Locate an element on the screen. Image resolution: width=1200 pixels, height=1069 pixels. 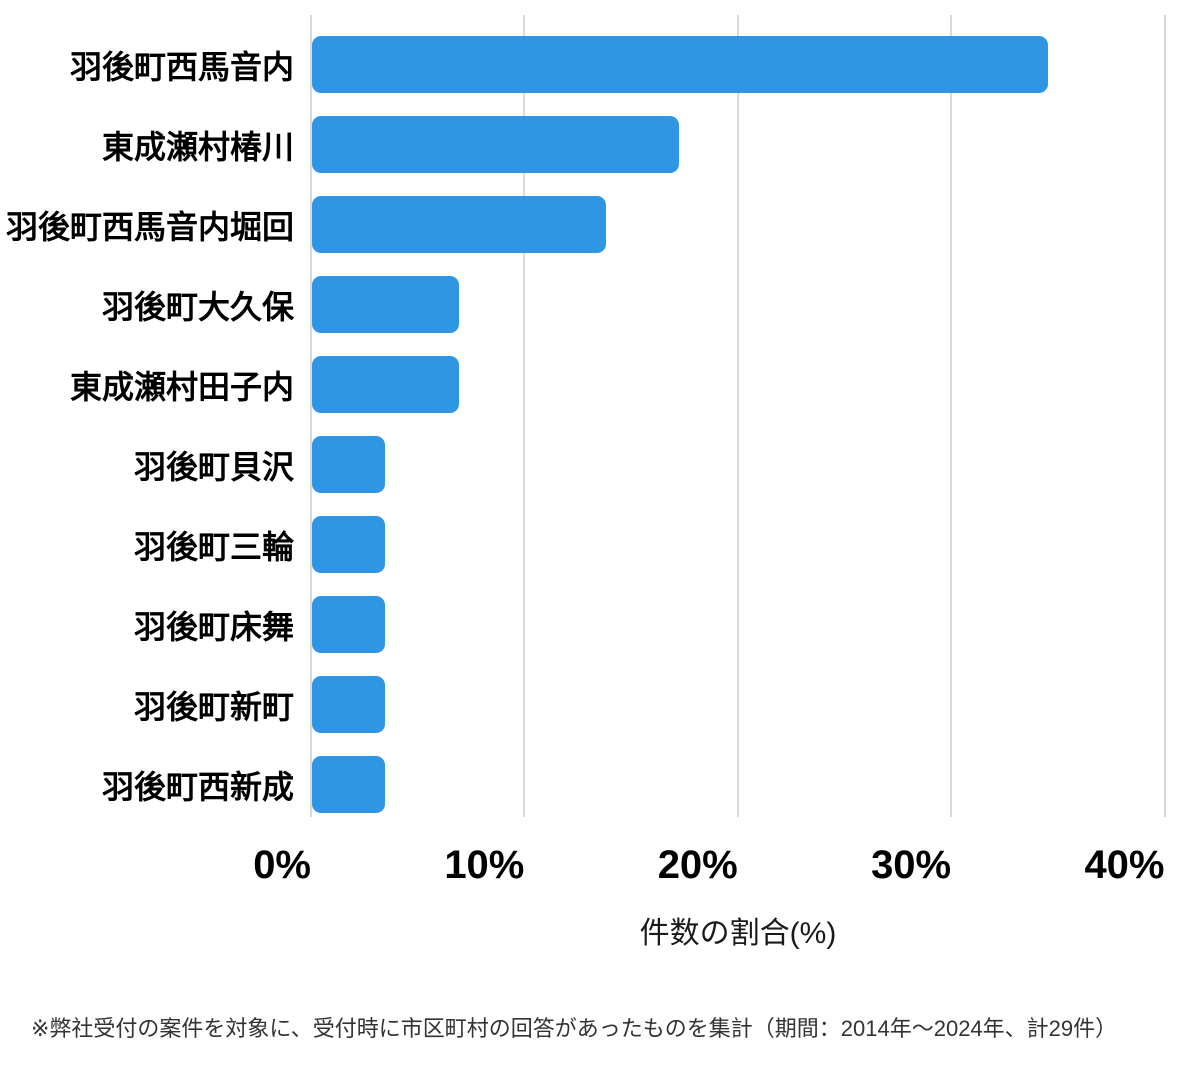
y-axis-label: 東成瀬村田子内 is located at coordinates (181, 386).